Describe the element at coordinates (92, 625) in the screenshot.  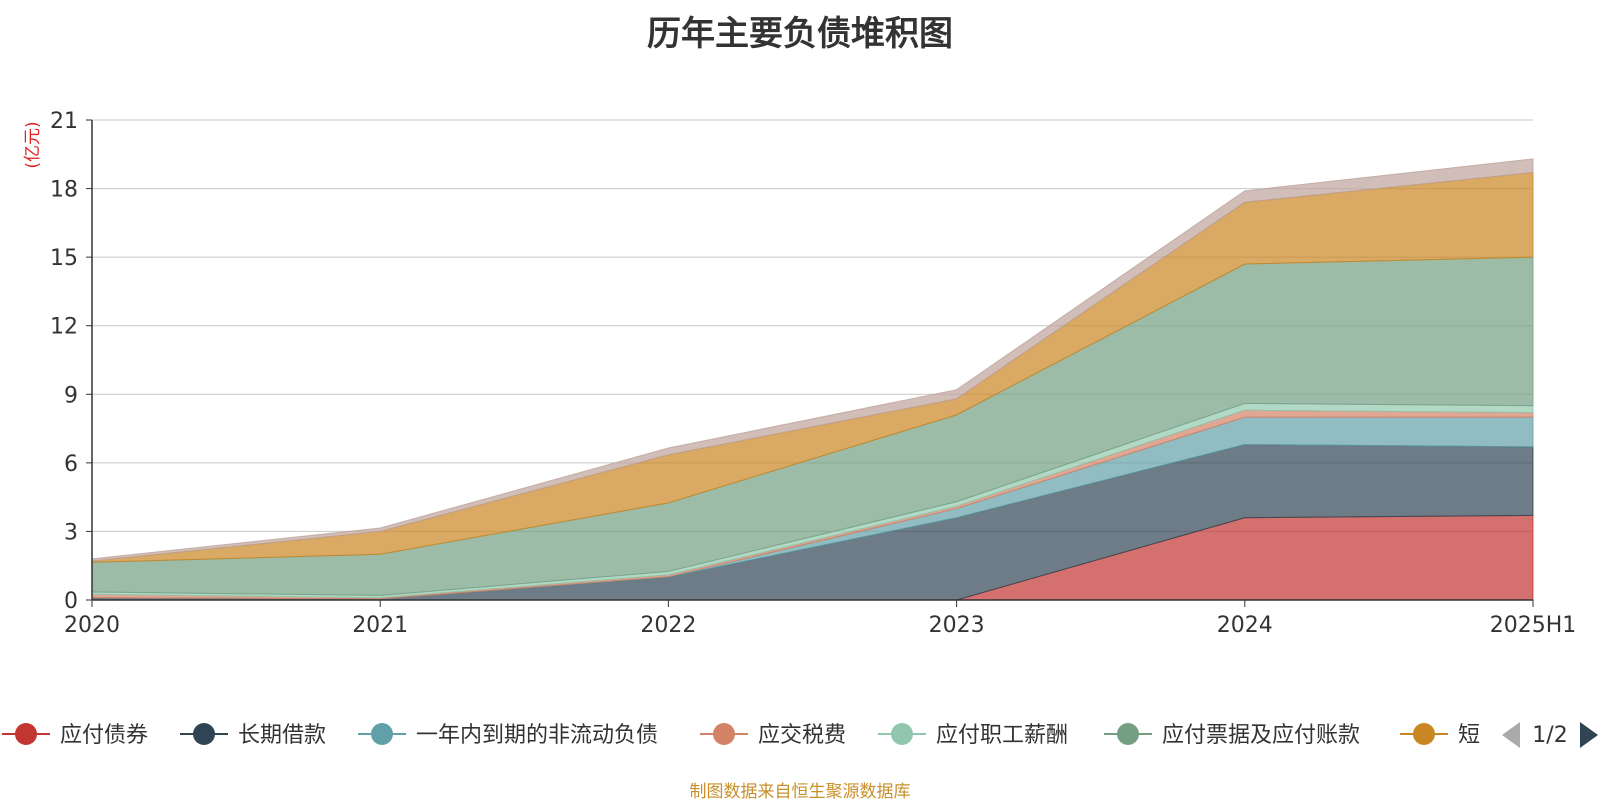
I see `x-tick-label: 2020` at that location.